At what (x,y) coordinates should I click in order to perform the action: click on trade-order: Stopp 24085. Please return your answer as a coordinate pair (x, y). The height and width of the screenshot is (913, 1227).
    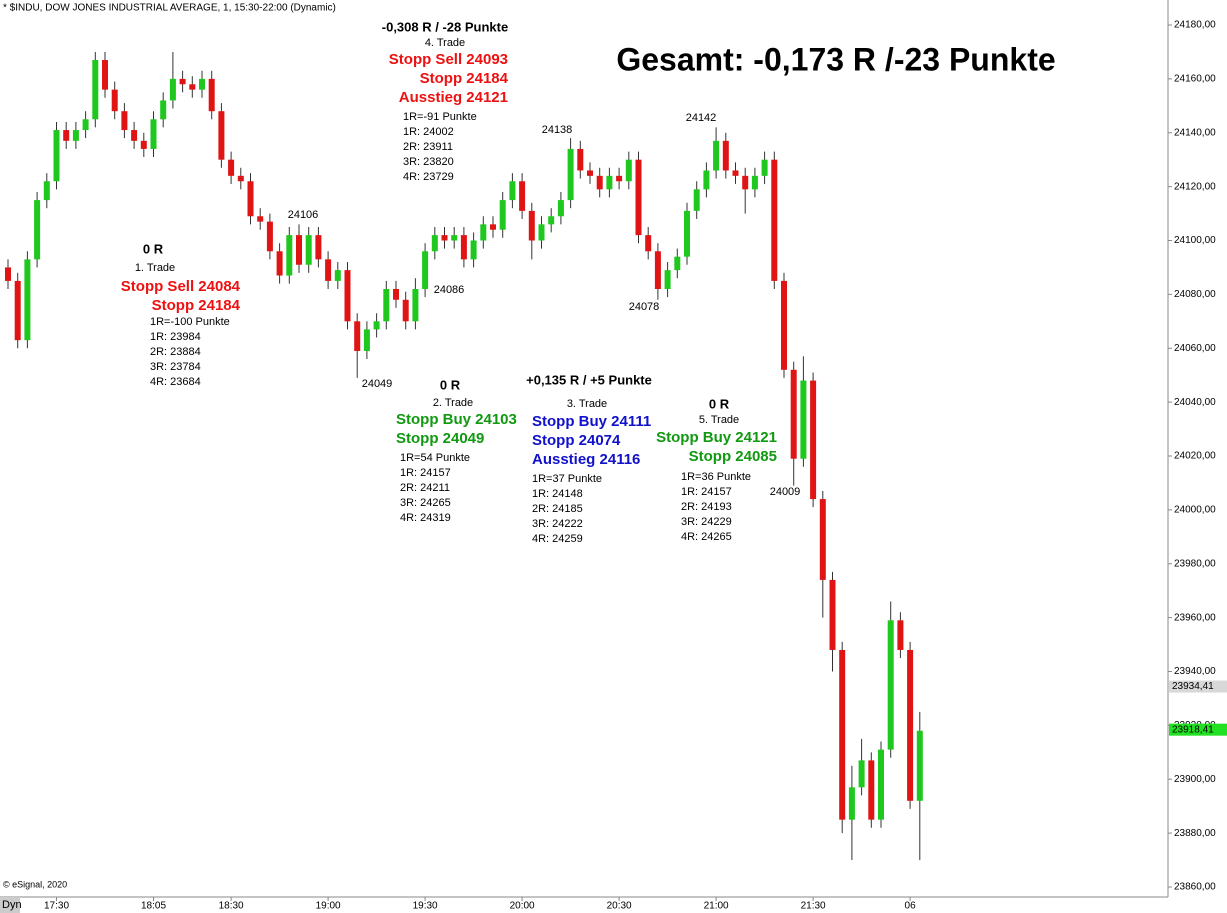
    Looking at the image, I should click on (733, 456).